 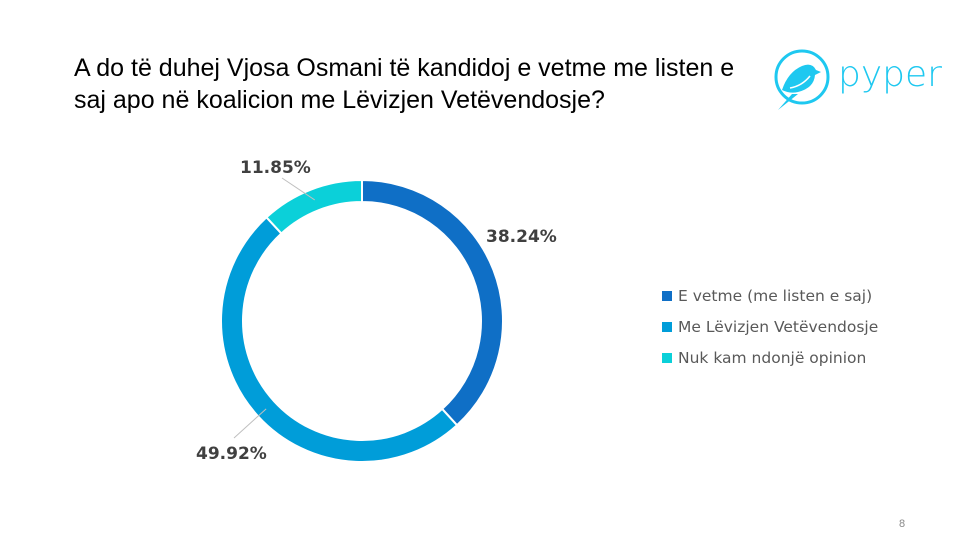 I want to click on legend-item: Nuk kam ndonjë opinion, so click(x=770, y=357).